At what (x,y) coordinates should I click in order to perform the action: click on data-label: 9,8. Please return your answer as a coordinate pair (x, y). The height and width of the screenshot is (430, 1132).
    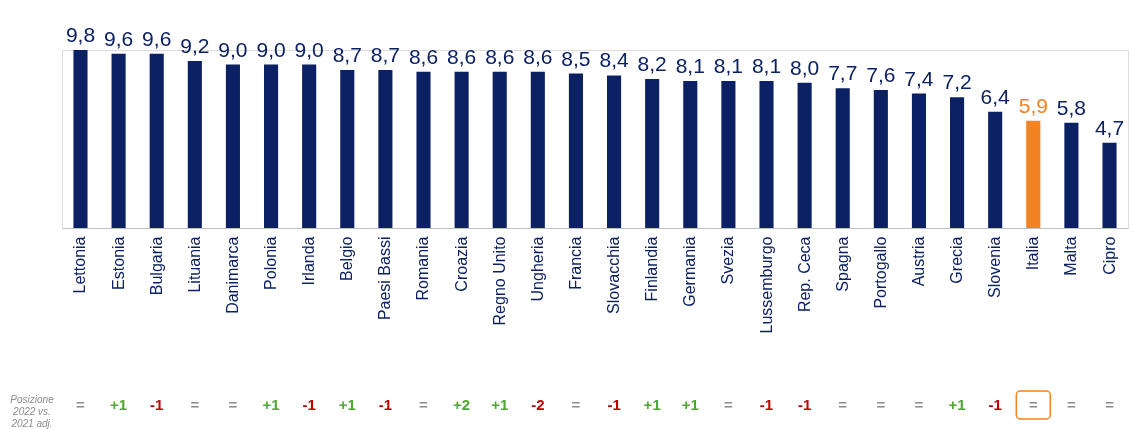
    Looking at the image, I should click on (80, 34).